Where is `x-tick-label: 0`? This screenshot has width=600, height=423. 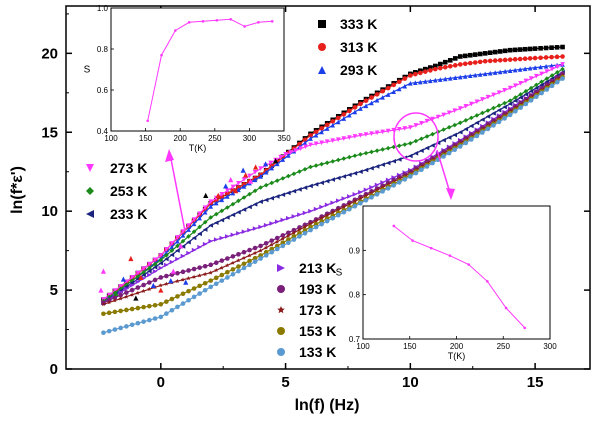 x-tick-label: 0 is located at coordinates (161, 382).